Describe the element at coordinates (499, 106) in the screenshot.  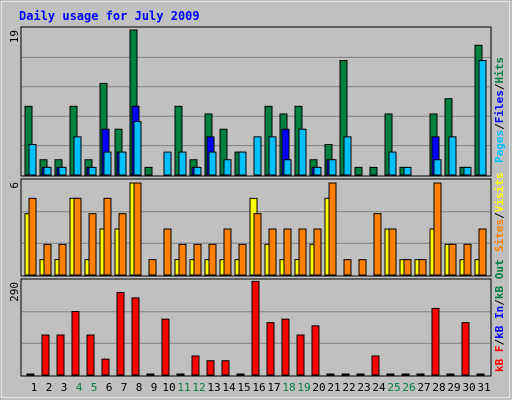
I see `legend-files: Files` at that location.